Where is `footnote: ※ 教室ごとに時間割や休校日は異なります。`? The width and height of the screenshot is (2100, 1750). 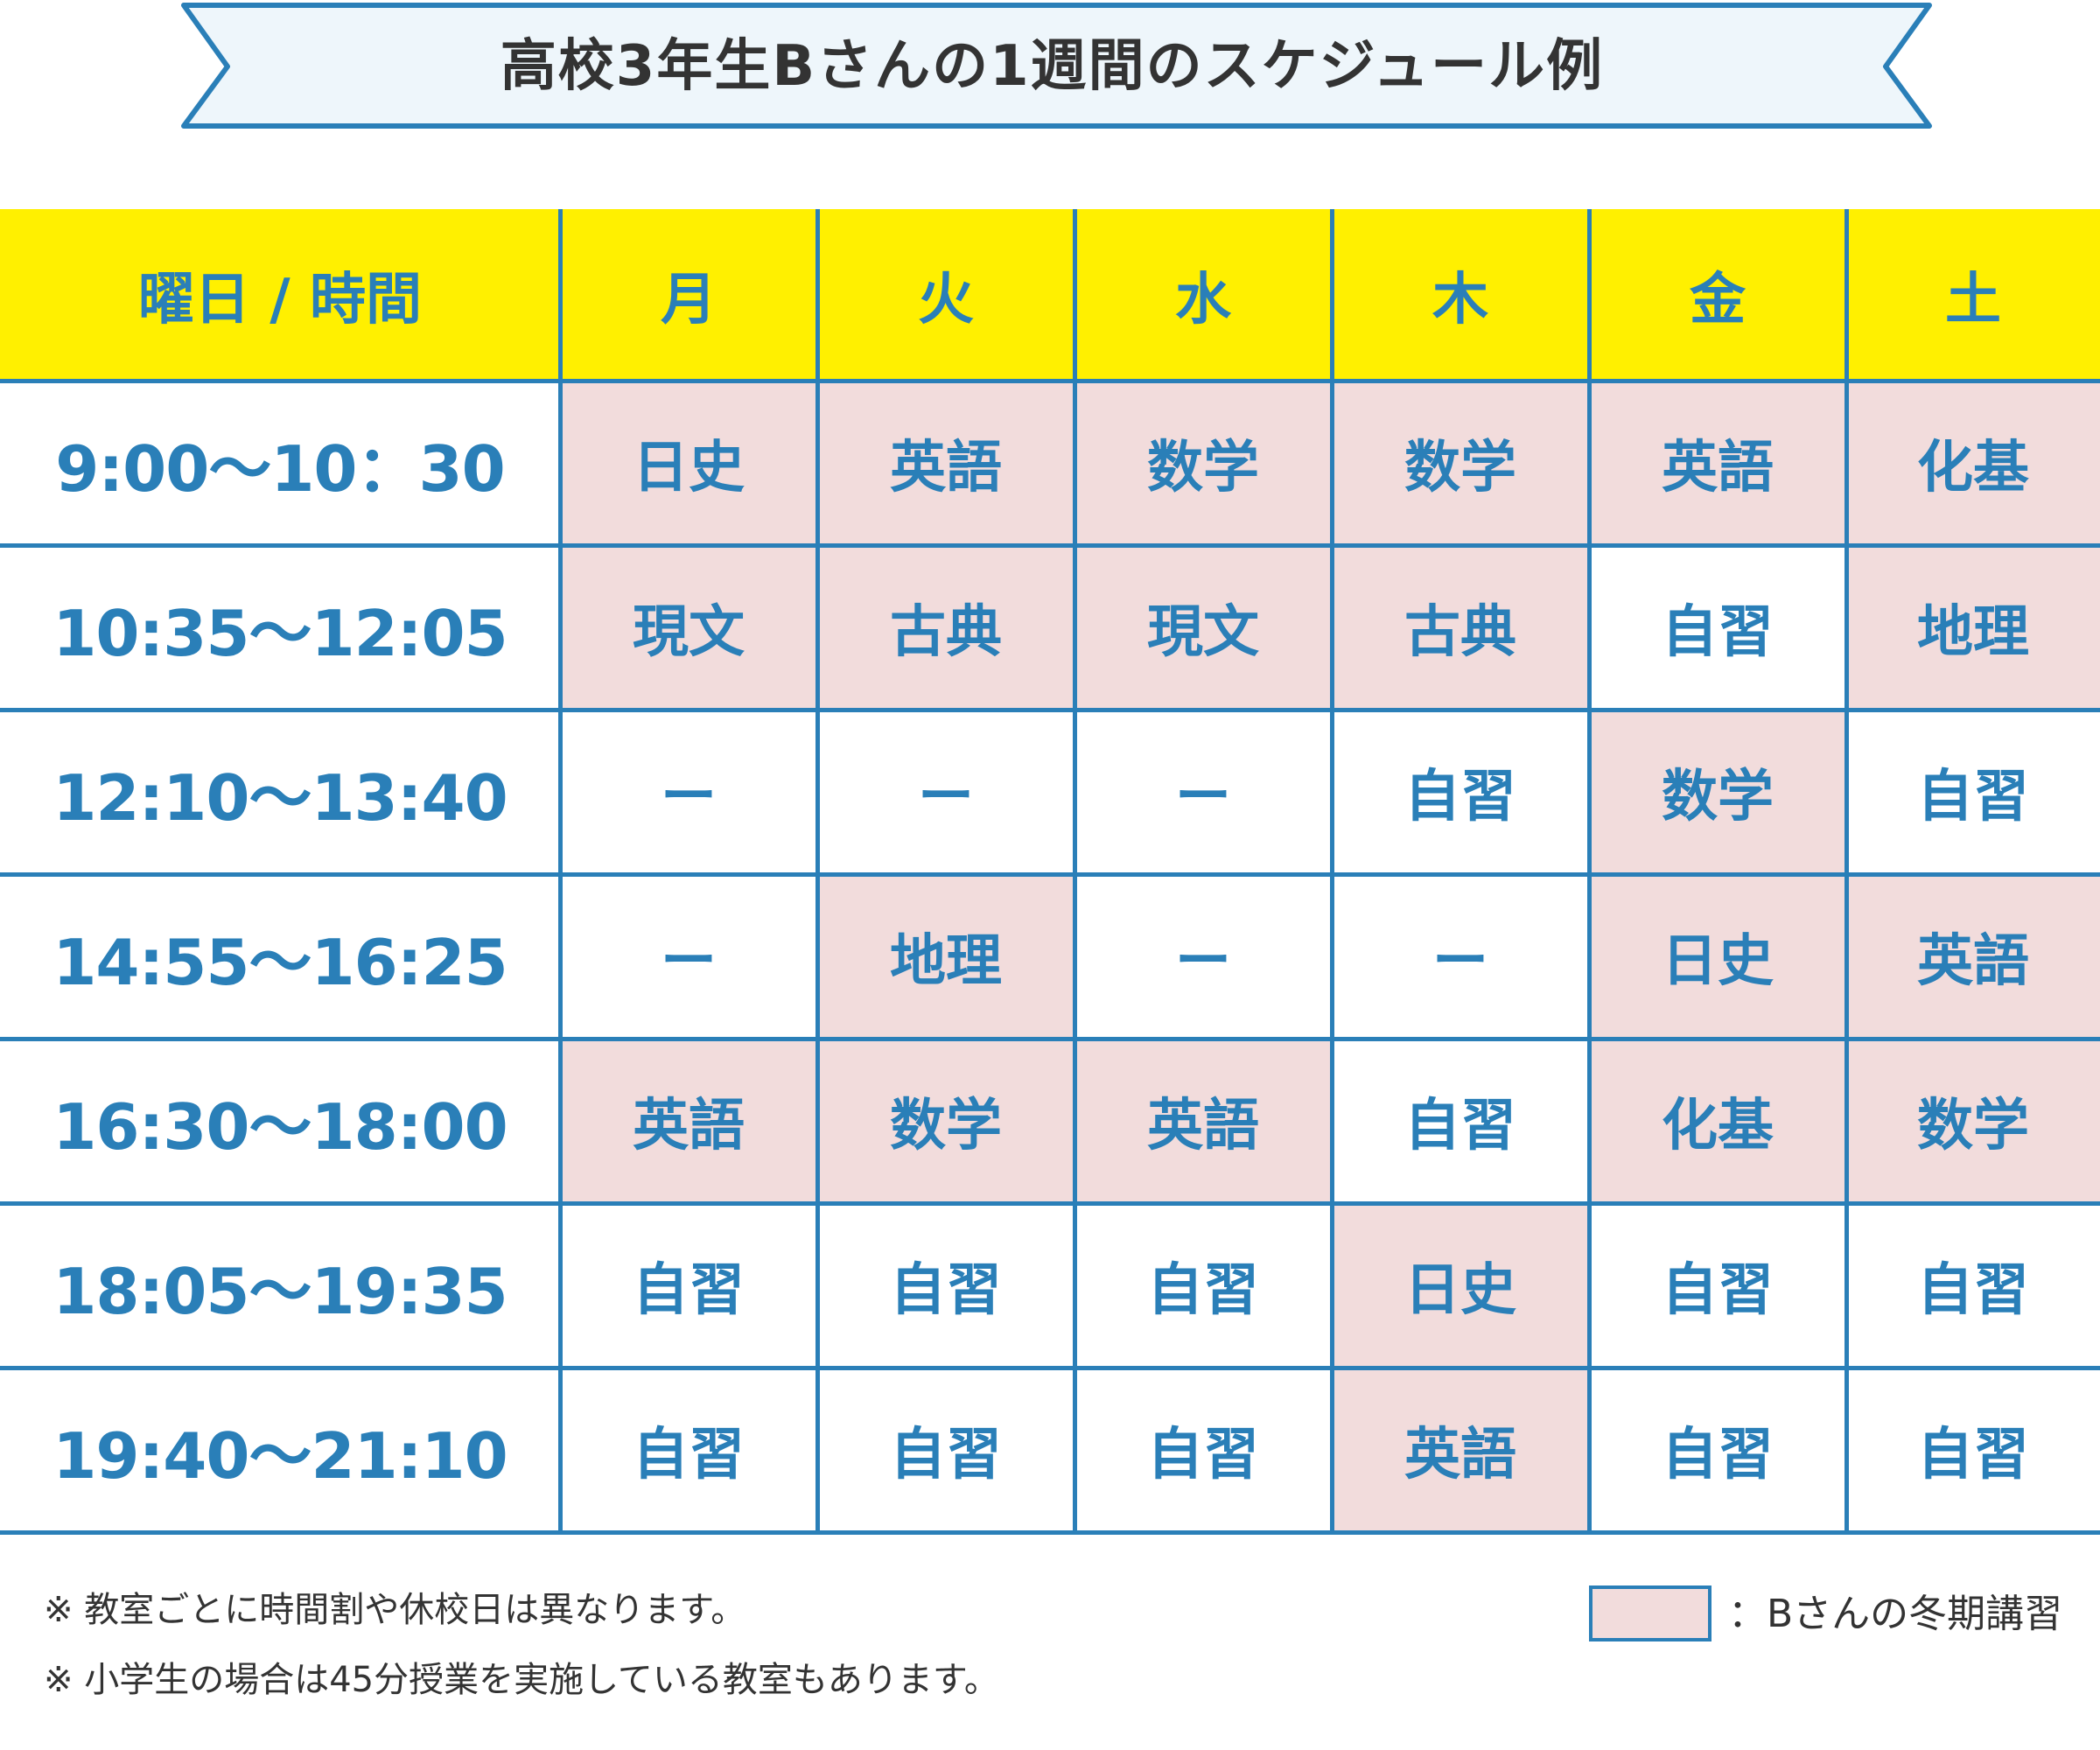
footnote: ※ 教室ごとに時間割や休校日は異なります。 is located at coordinates (395, 1610).